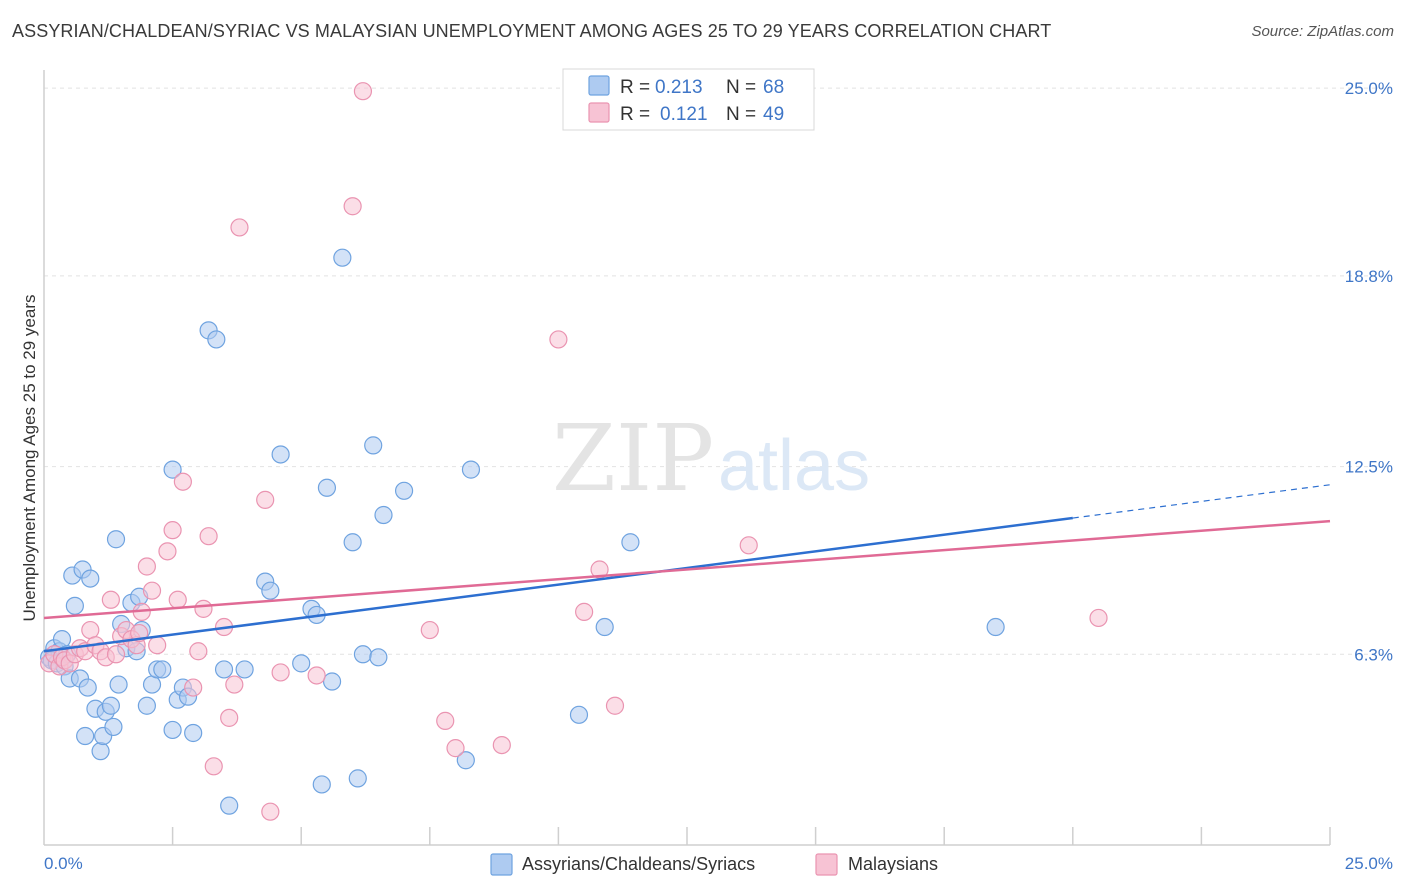 Image resolution: width=1406 pixels, height=892 pixels. Describe the element at coordinates (751, 836) in the screenshot. I see `x-axis-ticks` at that location.